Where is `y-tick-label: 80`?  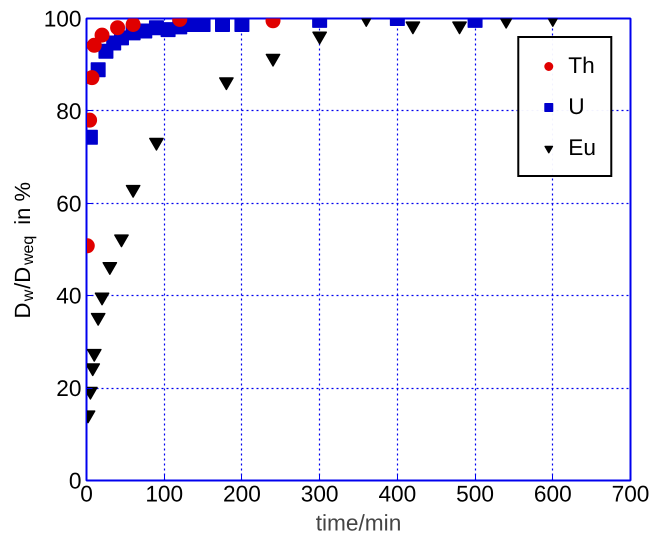 y-tick-label: 80 is located at coordinates (69, 111).